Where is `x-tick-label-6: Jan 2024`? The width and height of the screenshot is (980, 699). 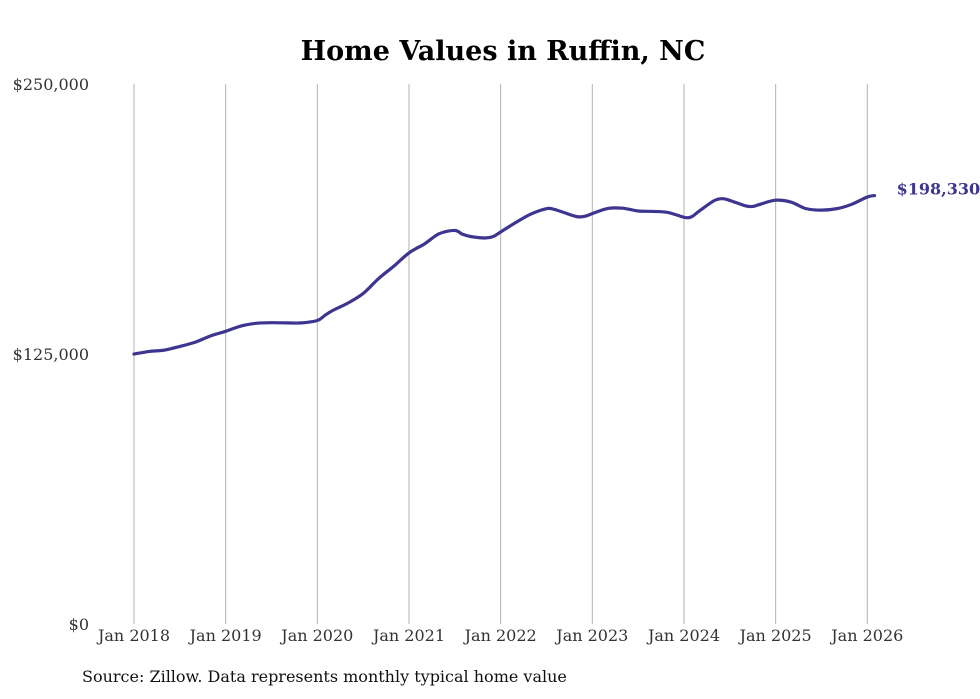 x-tick-label-6: Jan 2024 is located at coordinates (683, 635).